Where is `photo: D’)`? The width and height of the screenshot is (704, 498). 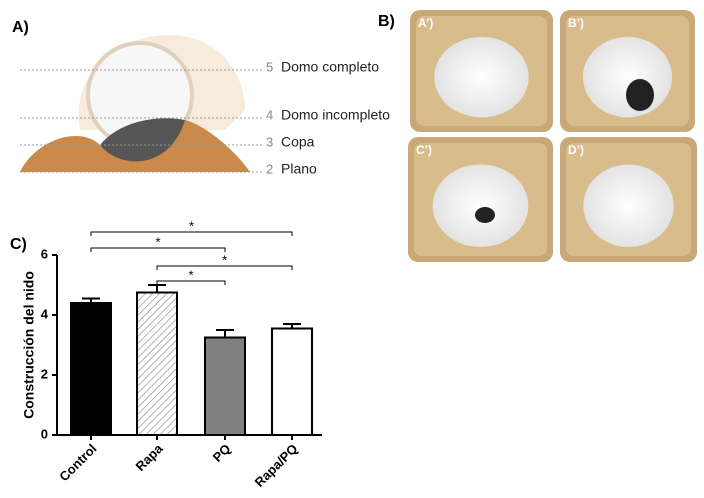
photo: D’) is located at coordinates (628, 199).